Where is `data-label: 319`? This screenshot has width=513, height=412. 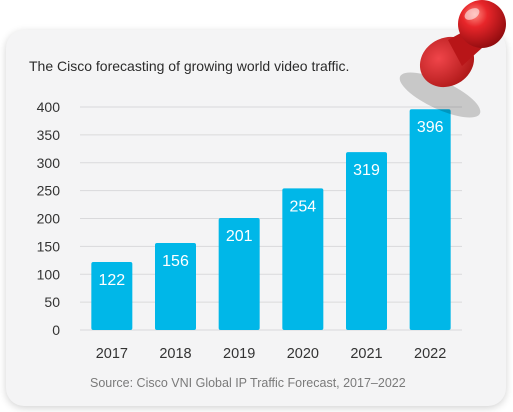
data-label: 319 is located at coordinates (366, 170).